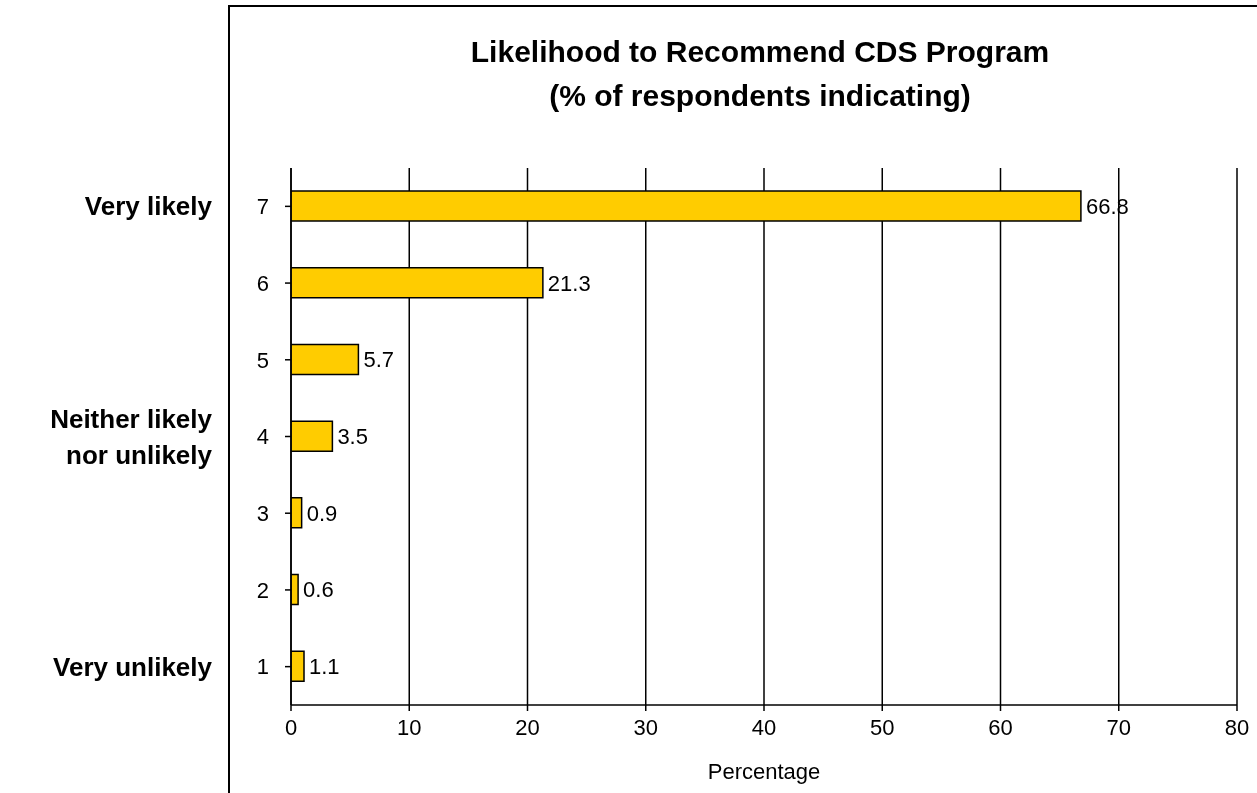 The height and width of the screenshot is (793, 1257). I want to click on x-tick-label: 50, so click(882, 727).